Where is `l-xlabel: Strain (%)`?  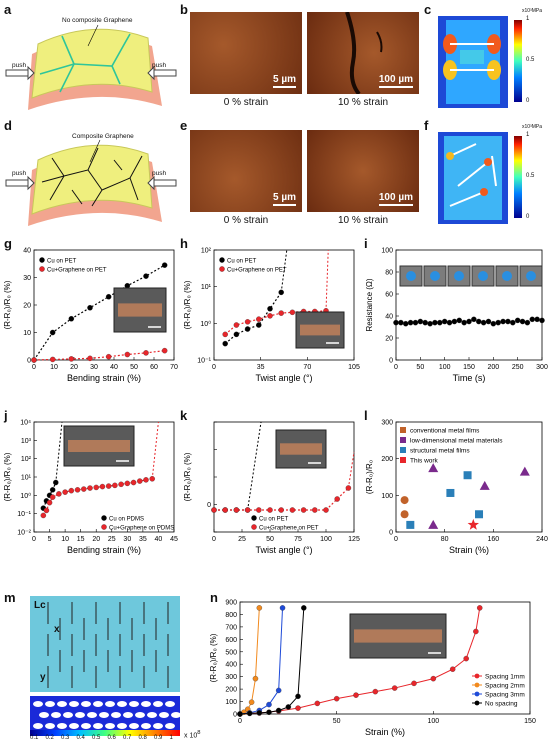
l-xlabel: Strain (%) is located at coordinates (469, 550).